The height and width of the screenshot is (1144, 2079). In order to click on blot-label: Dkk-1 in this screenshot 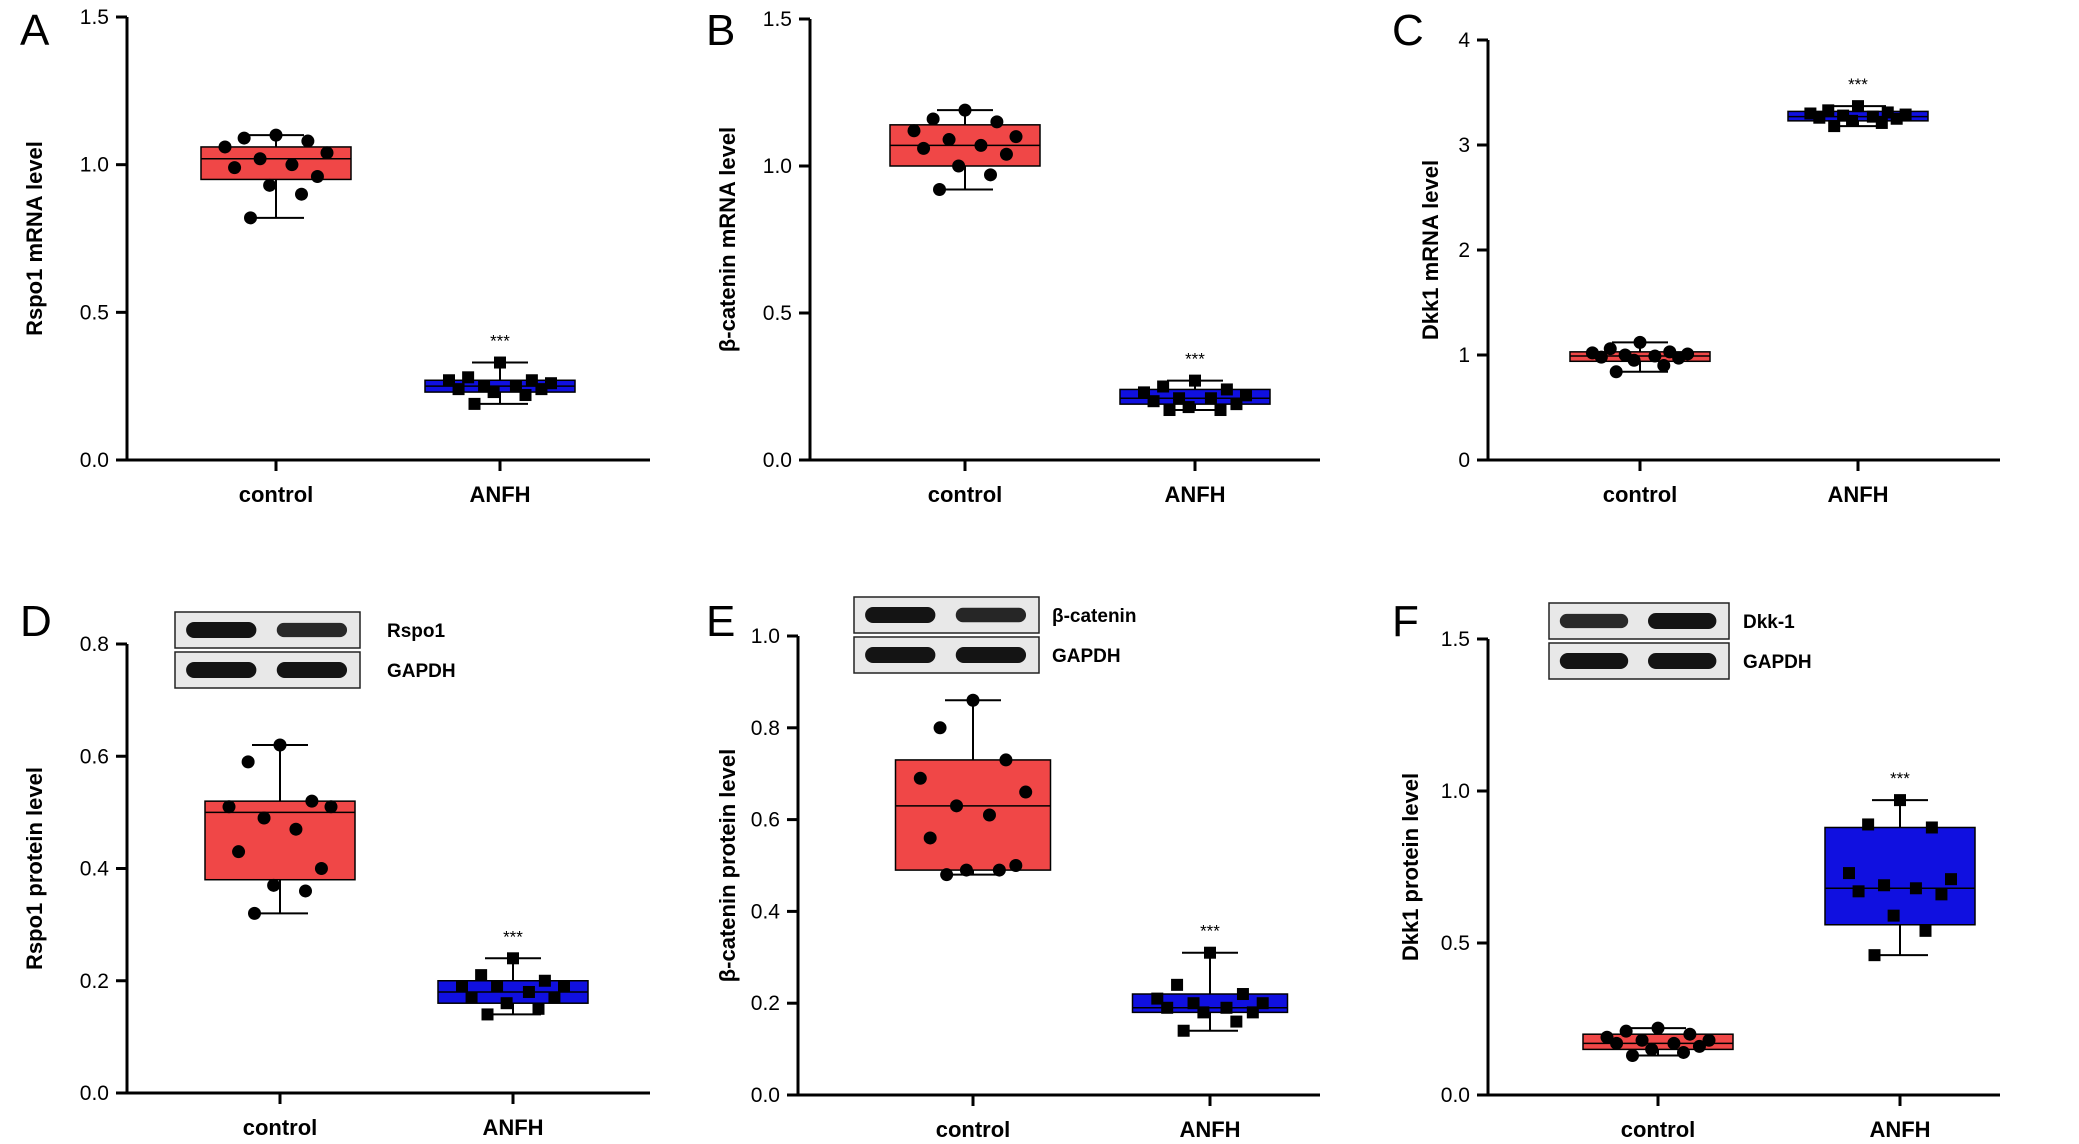, I will do `click(1769, 622)`.